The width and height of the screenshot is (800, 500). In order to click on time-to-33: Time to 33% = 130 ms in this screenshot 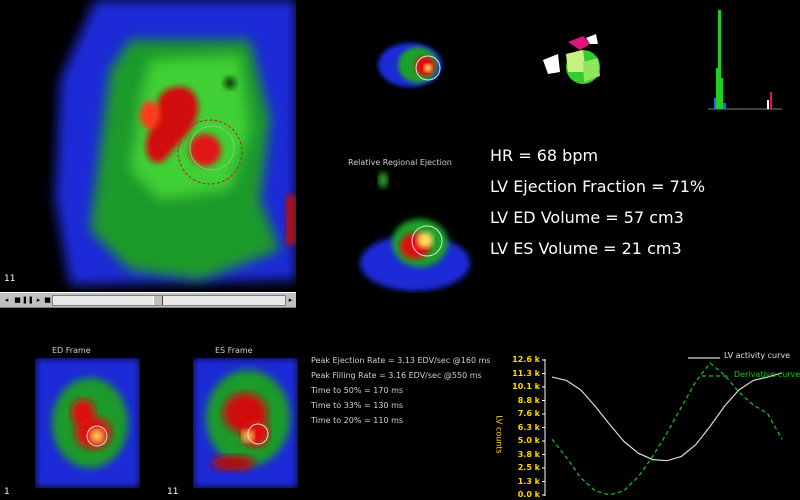, I will do `click(357, 405)`.